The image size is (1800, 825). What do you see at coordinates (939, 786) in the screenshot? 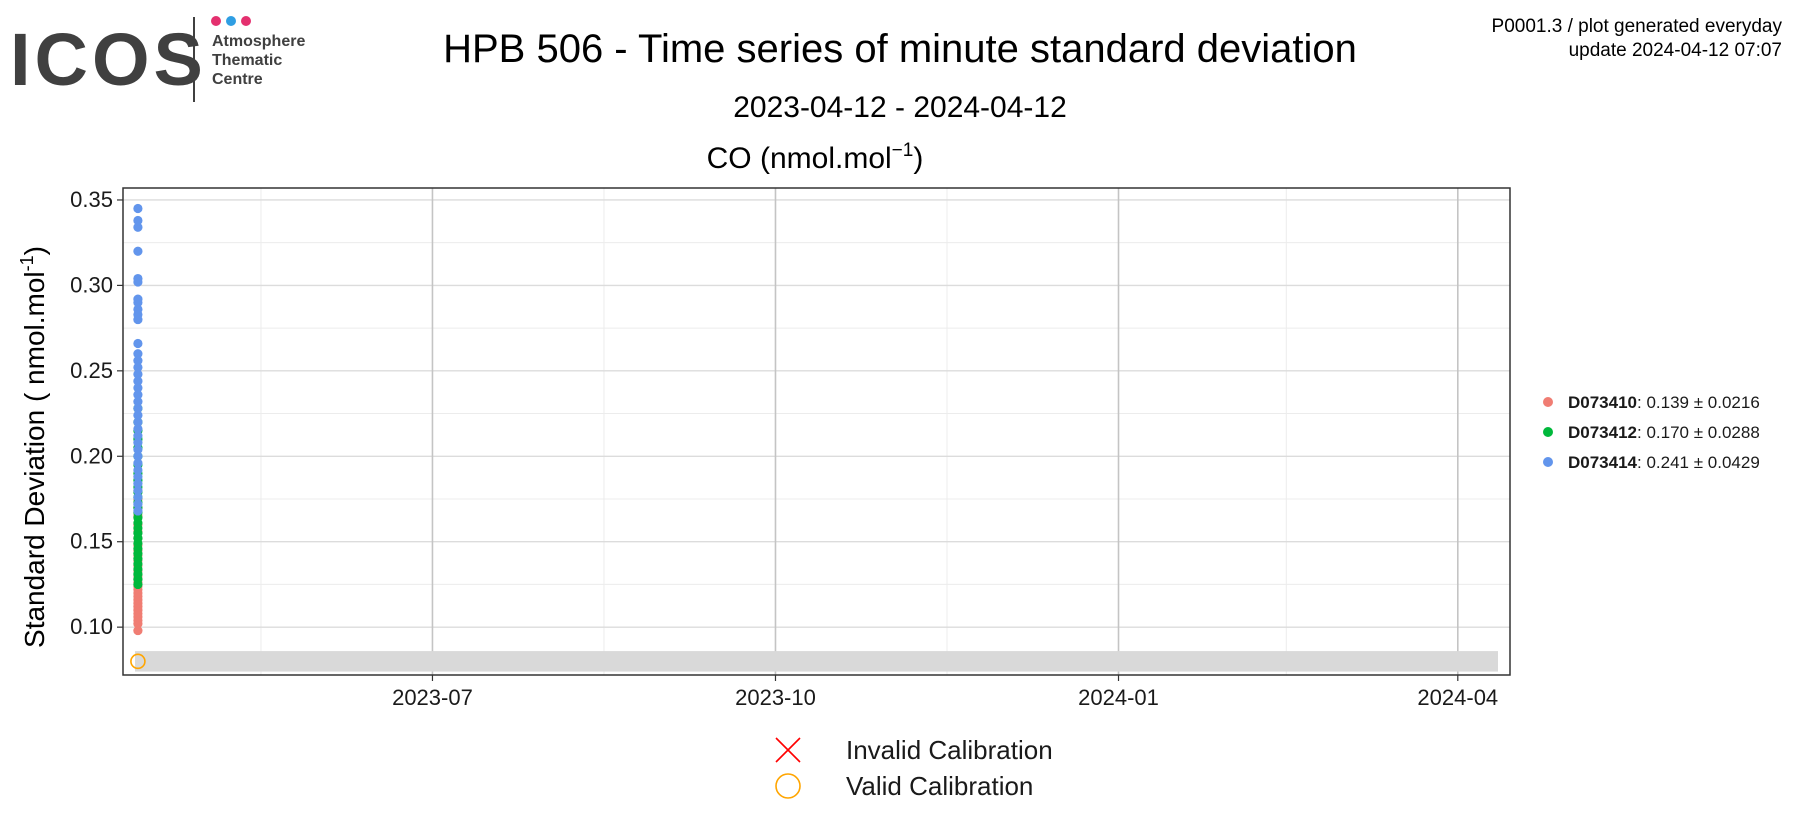
I see `calibration-legend-label: Valid Calibration` at bounding box center [939, 786].